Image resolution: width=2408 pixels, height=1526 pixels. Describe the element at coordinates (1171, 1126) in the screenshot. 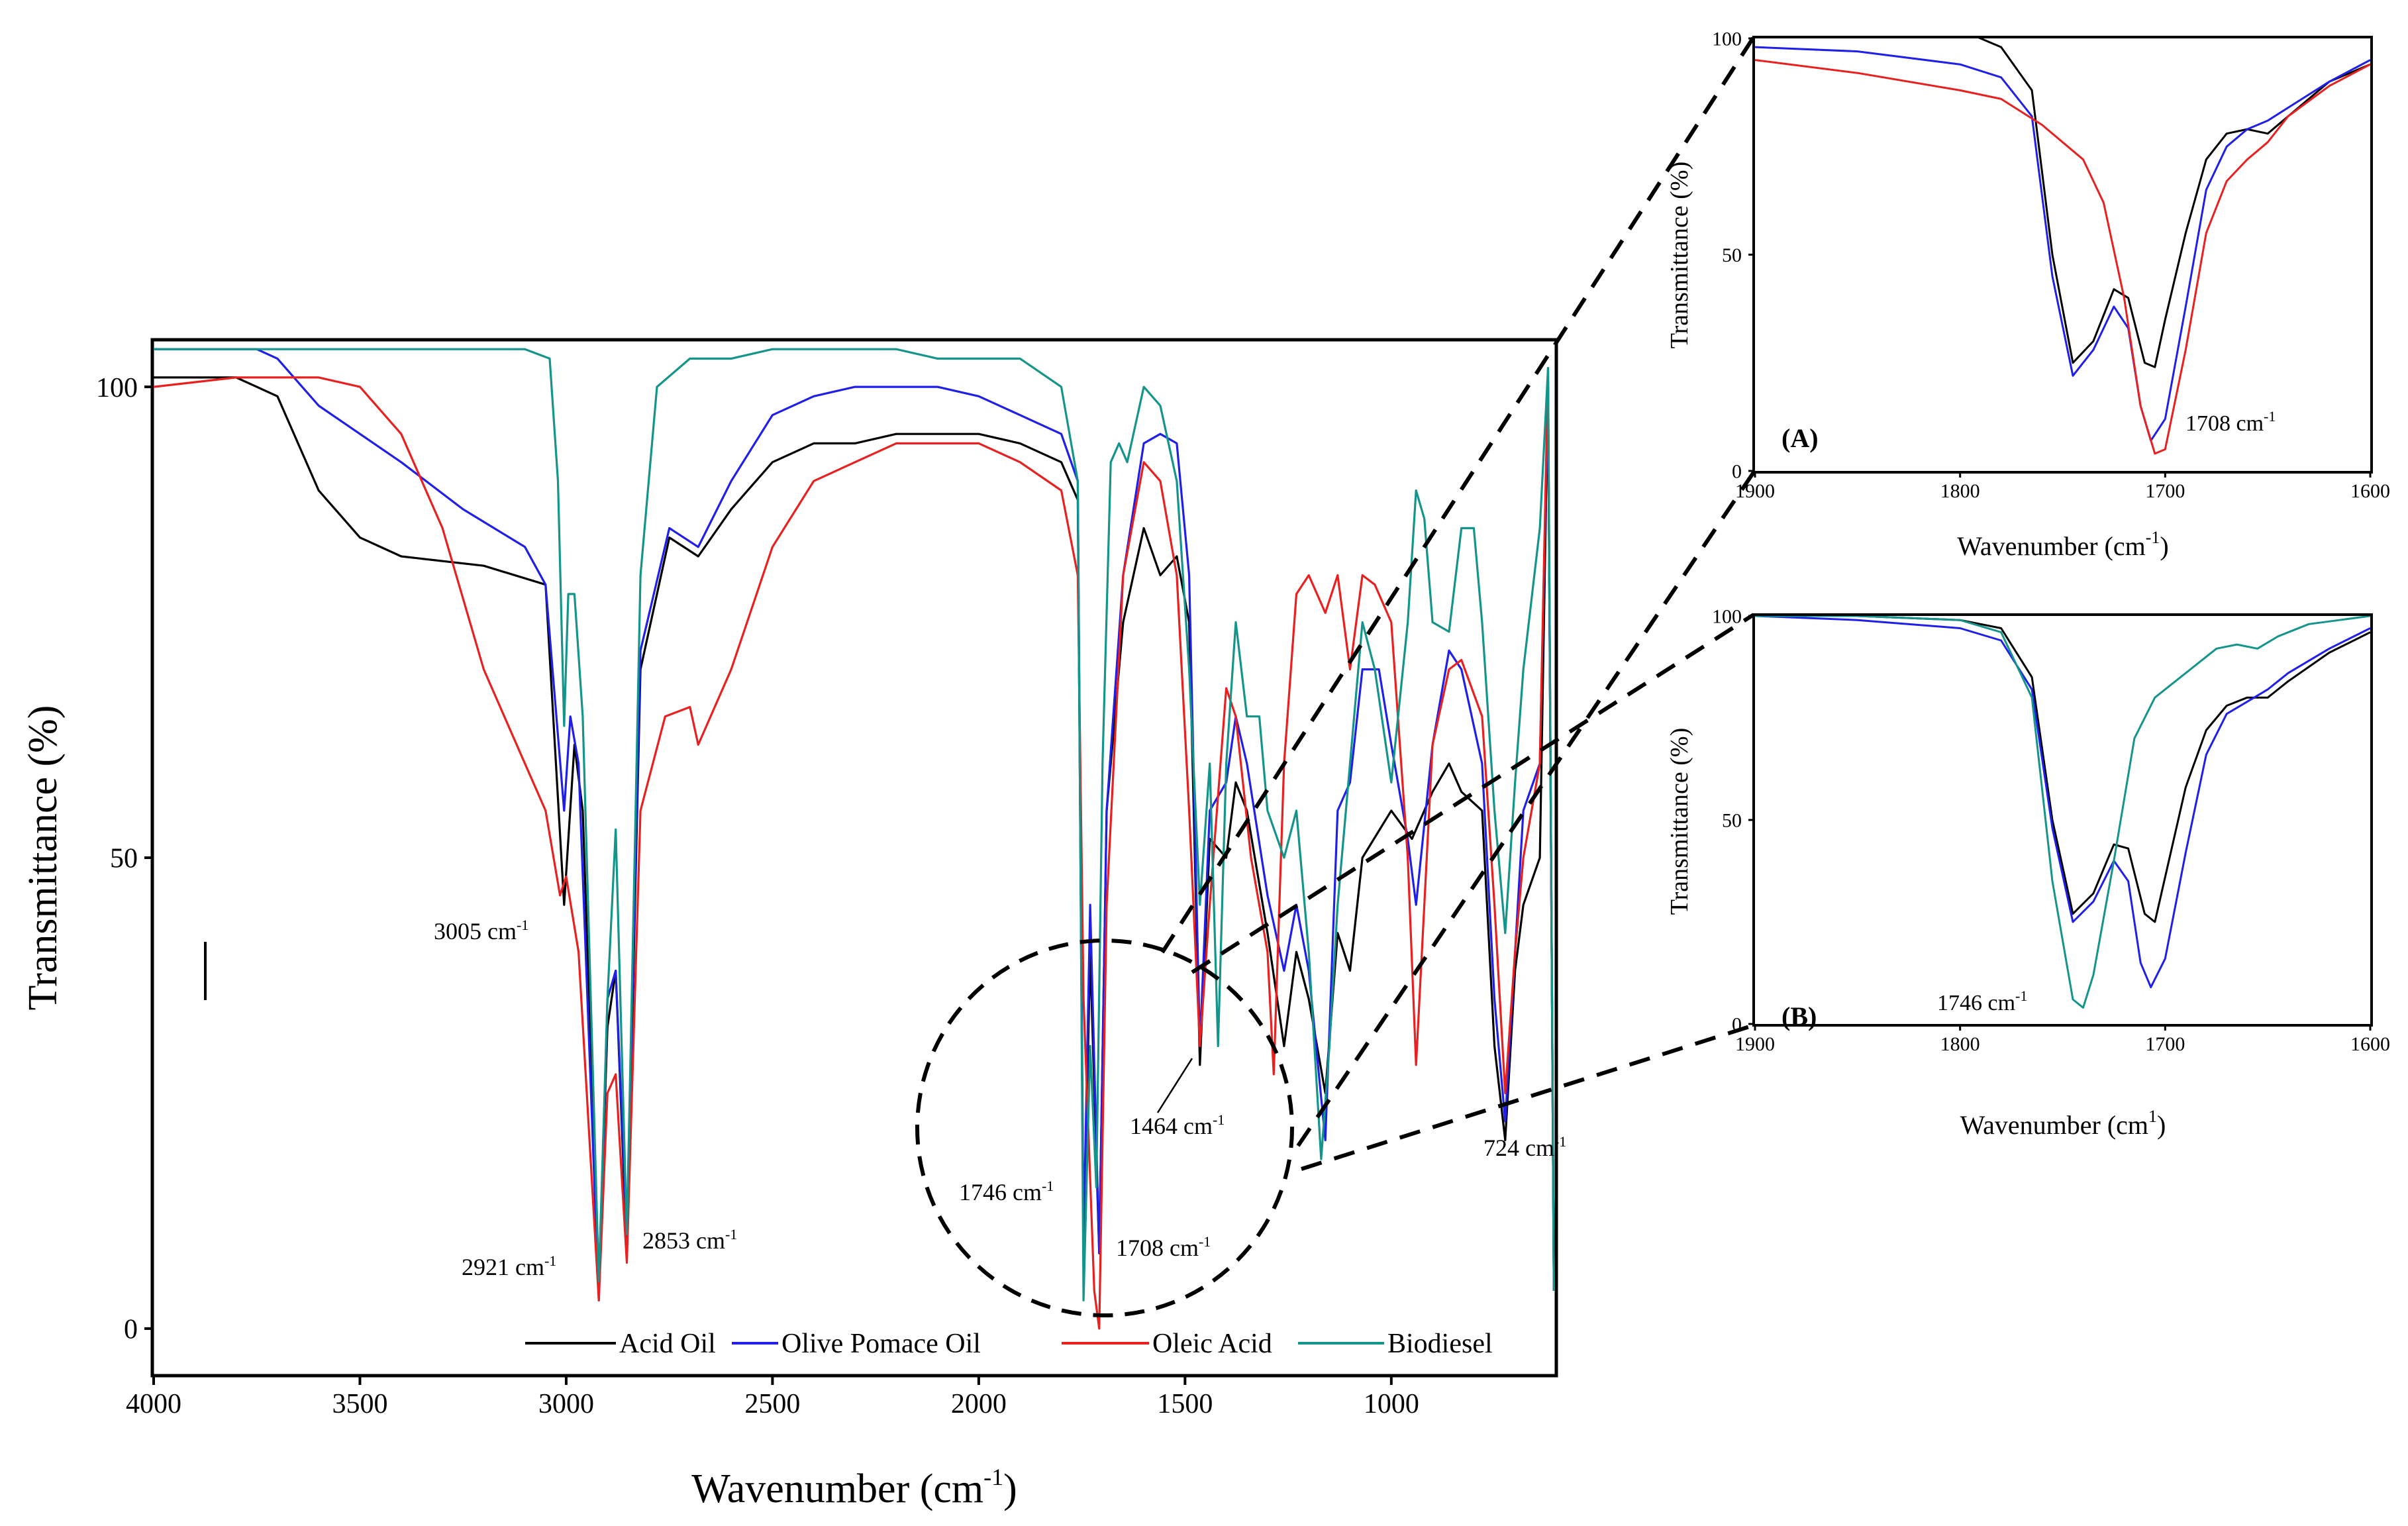

I see `annotation-1464-text: 1464 cm` at that location.